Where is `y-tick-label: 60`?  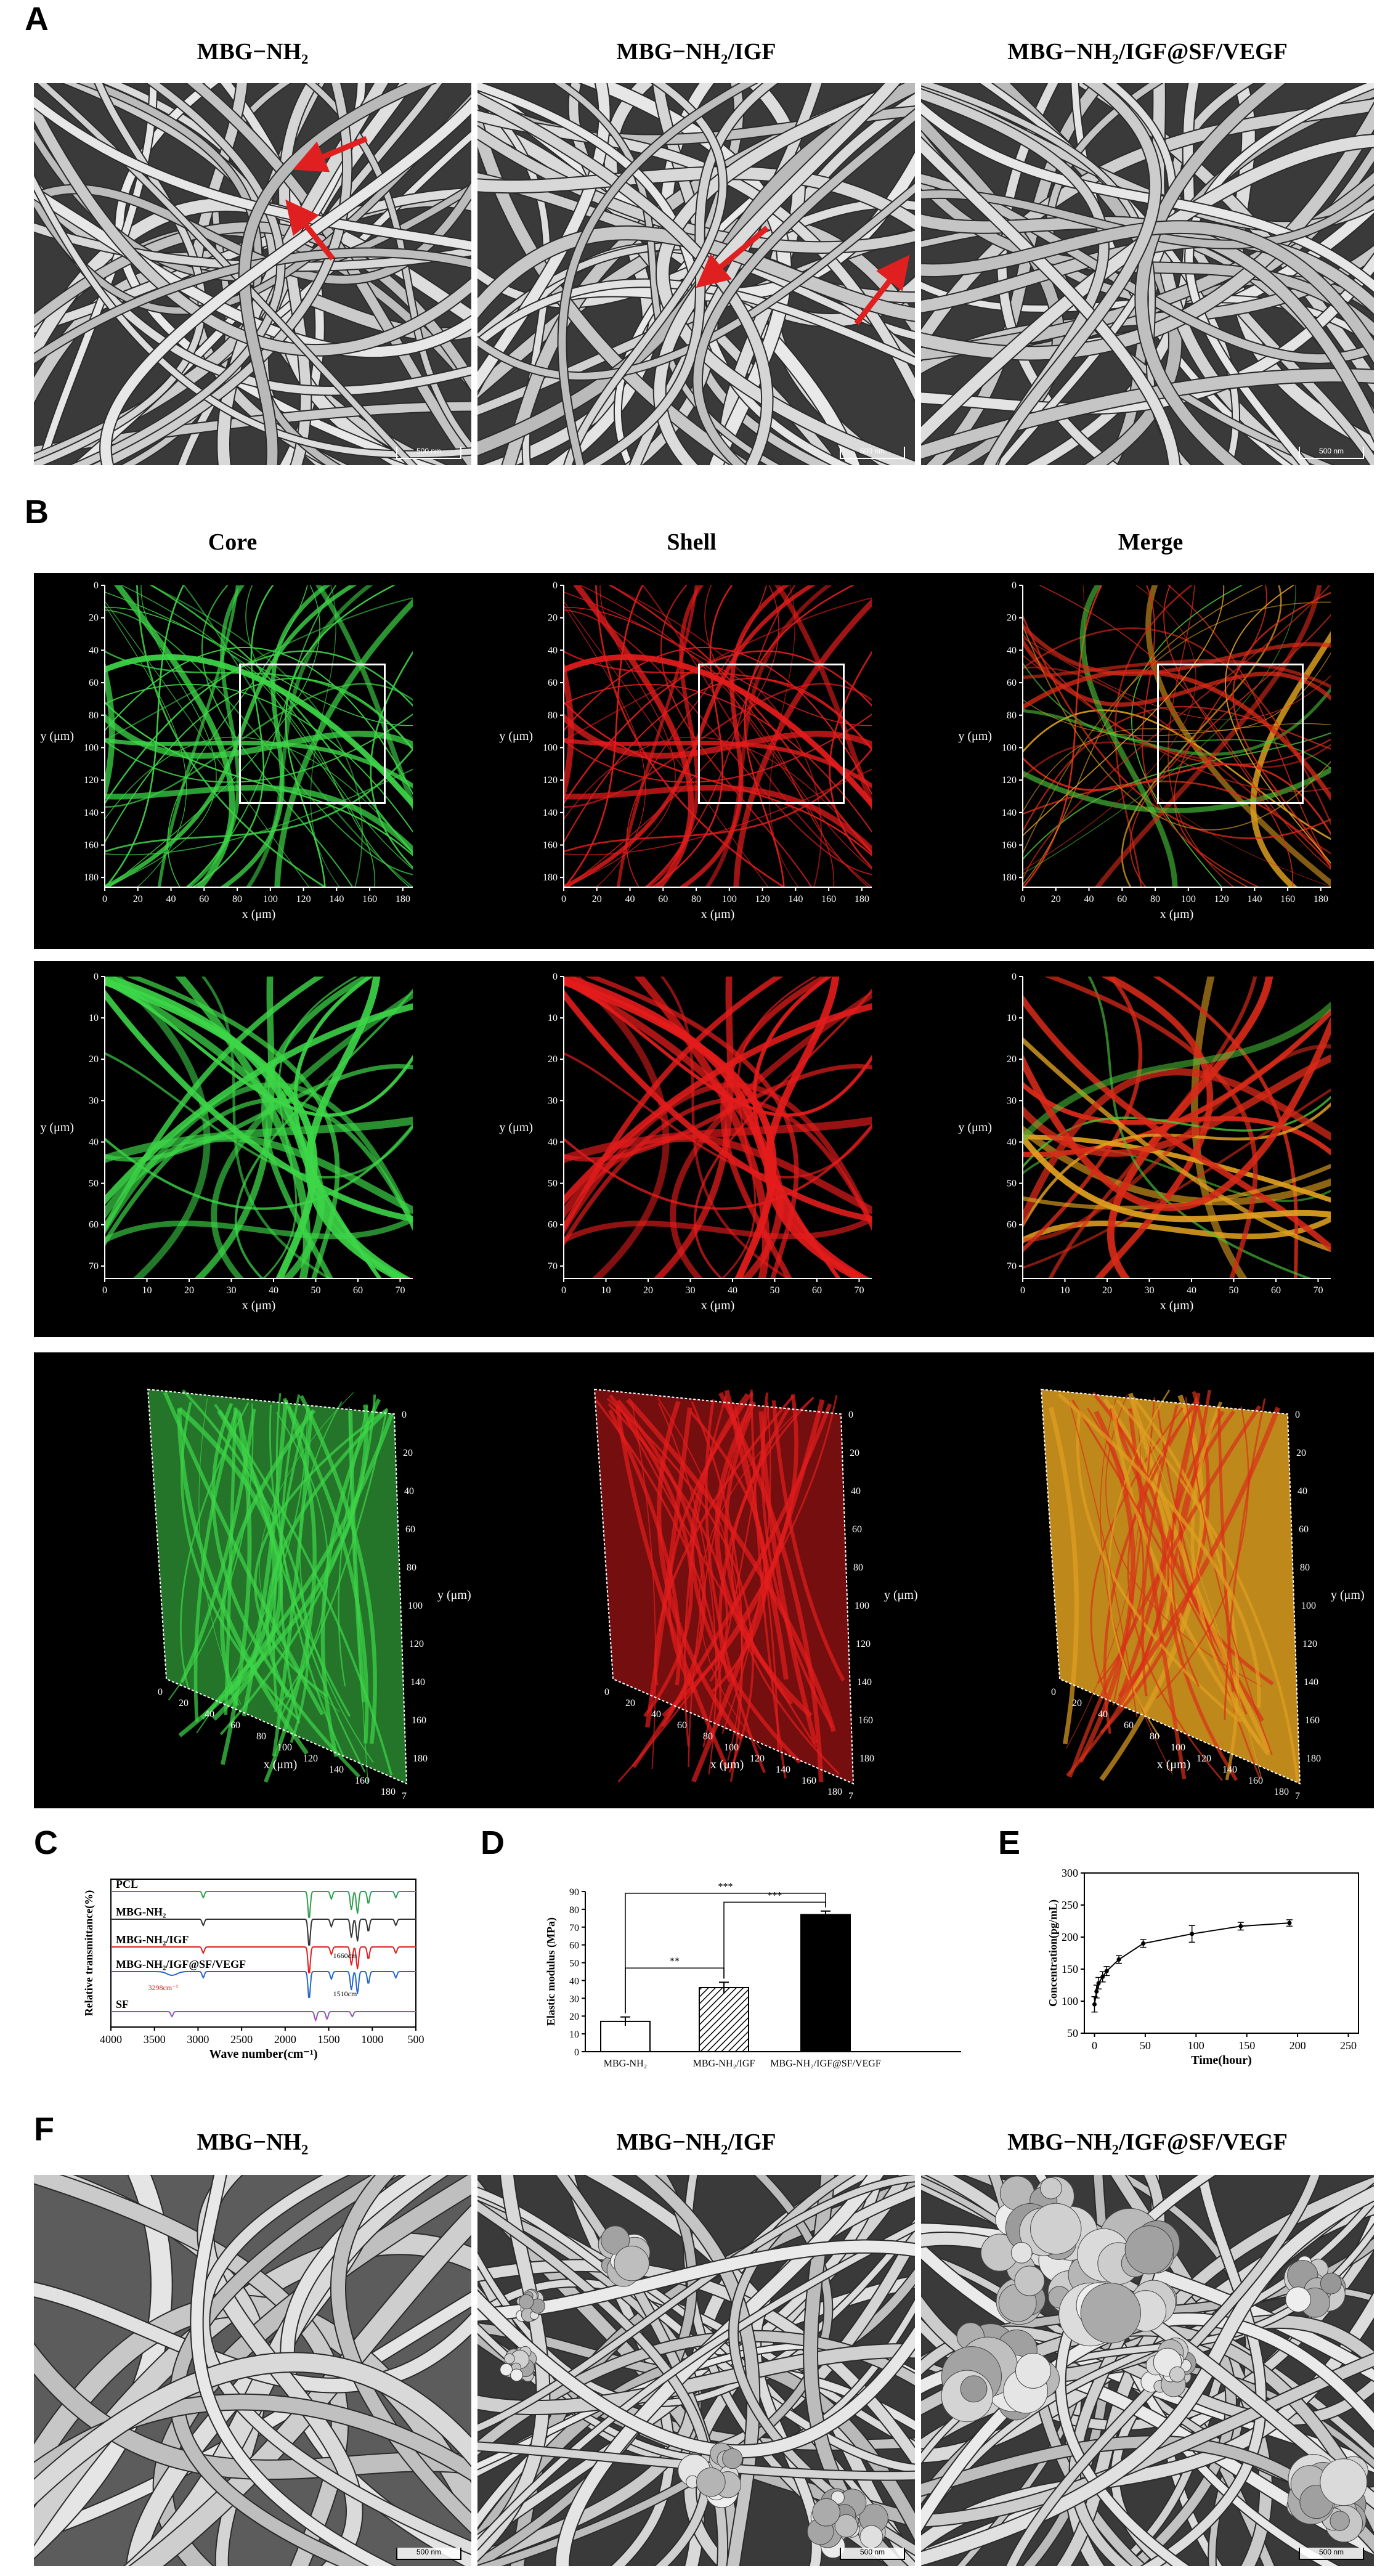 y-tick-label: 60 is located at coordinates (1012, 1225).